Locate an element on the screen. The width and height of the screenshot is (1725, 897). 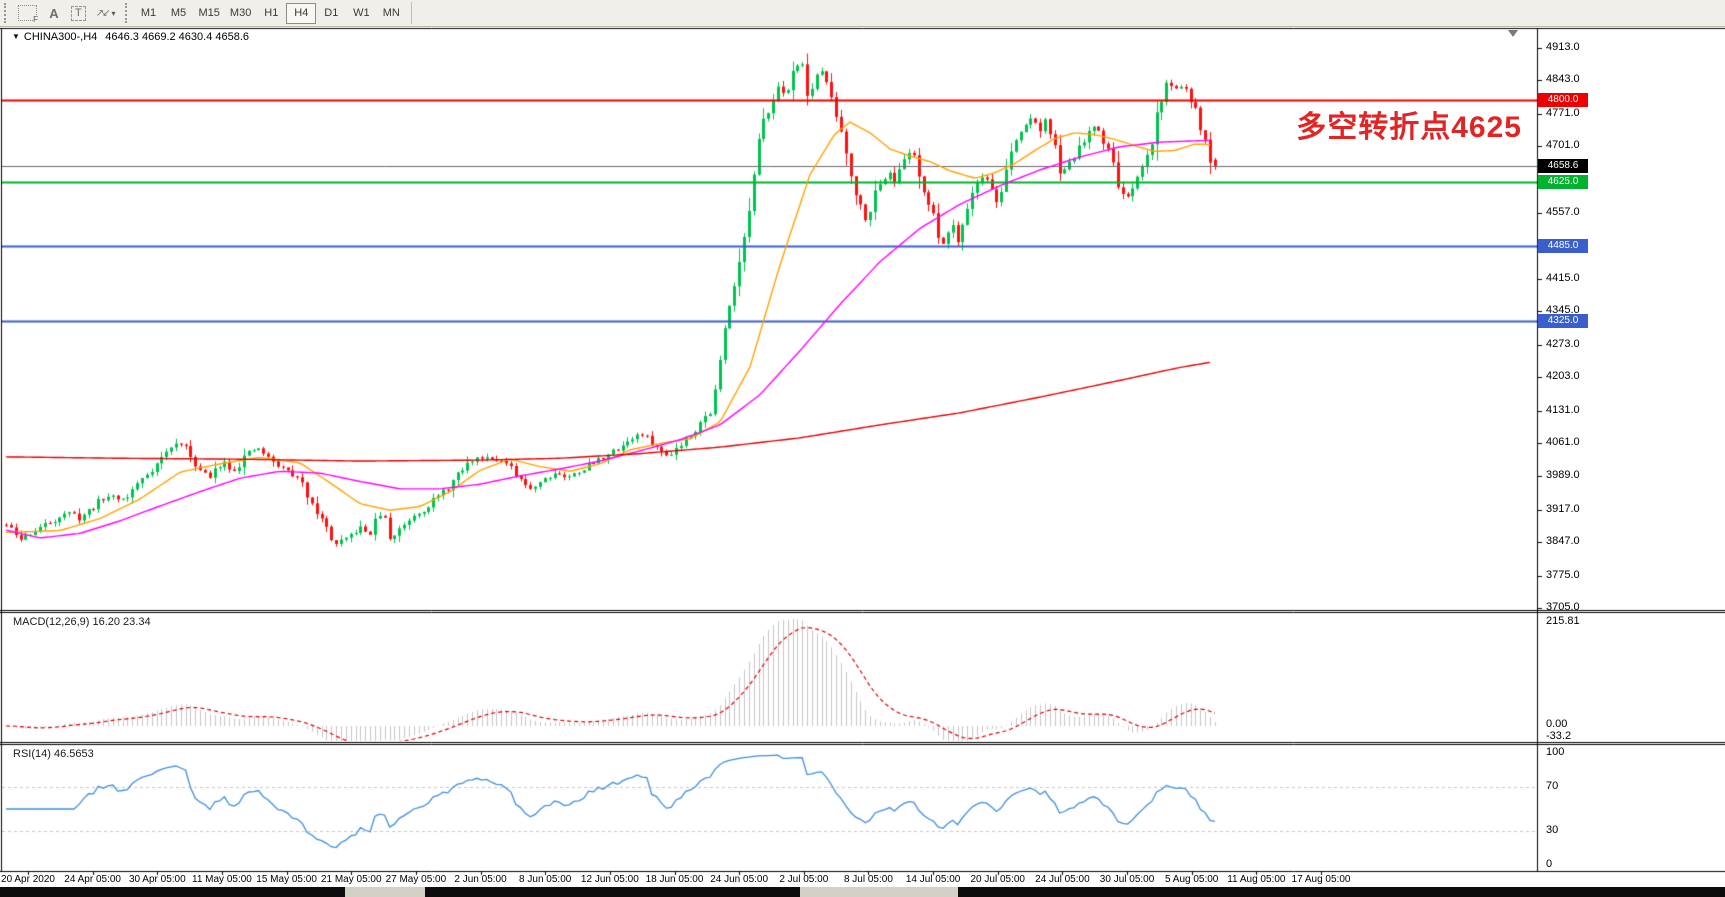
chart-shift-marker-icon is located at coordinates (1513, 33).